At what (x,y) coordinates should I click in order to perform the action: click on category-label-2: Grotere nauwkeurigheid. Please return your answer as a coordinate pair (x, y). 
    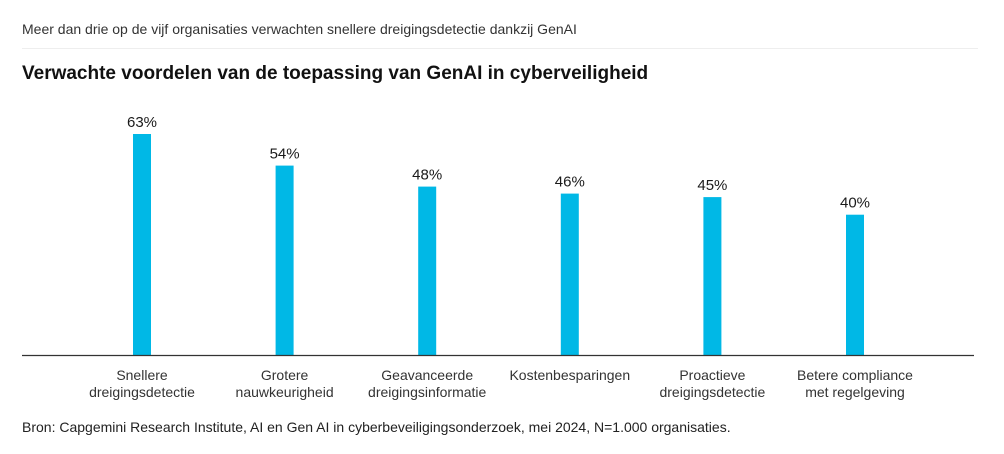
    Looking at the image, I should click on (285, 383).